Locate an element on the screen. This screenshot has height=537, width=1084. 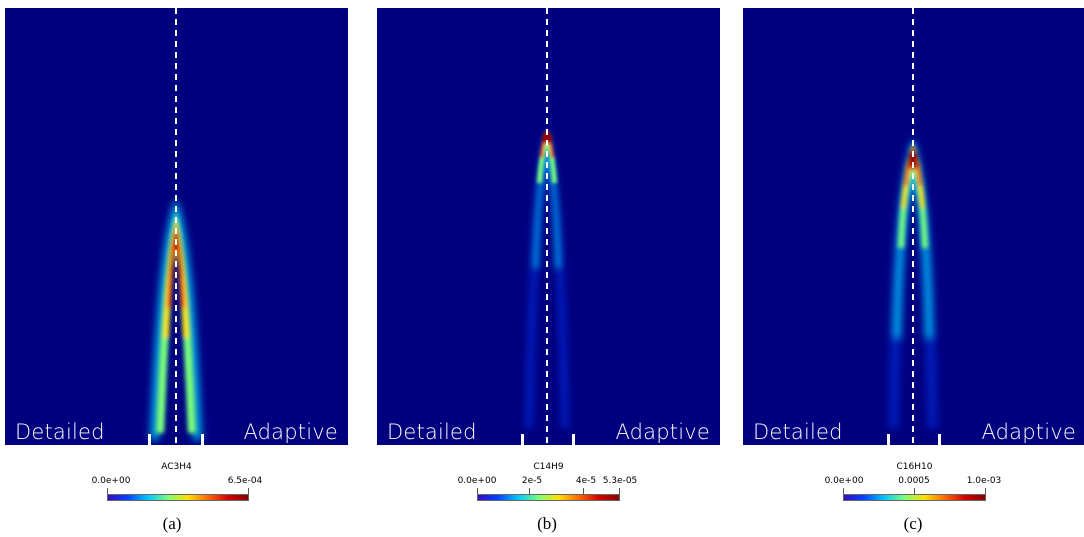
caption-c: (c) is located at coordinates (913, 523).